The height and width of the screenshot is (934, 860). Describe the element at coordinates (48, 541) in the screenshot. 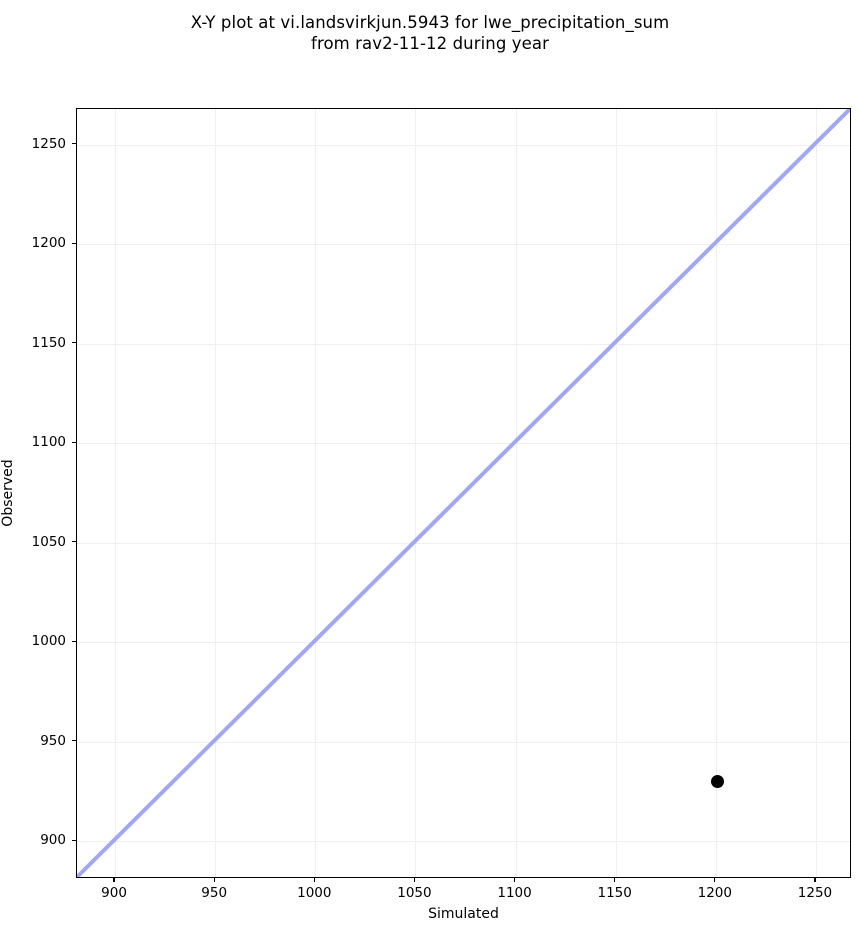

I see `y-axis-tick-label: 1050` at that location.